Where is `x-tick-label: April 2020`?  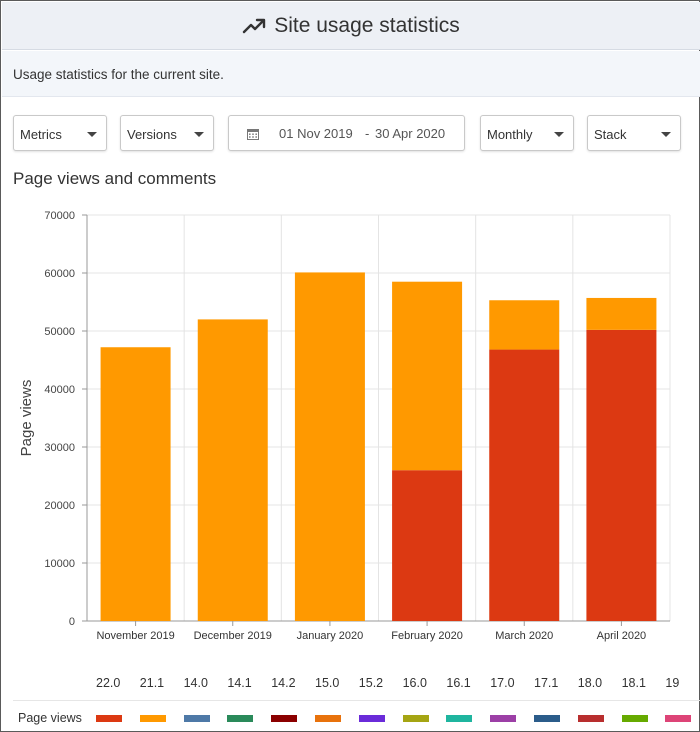 x-tick-label: April 2020 is located at coordinates (622, 636).